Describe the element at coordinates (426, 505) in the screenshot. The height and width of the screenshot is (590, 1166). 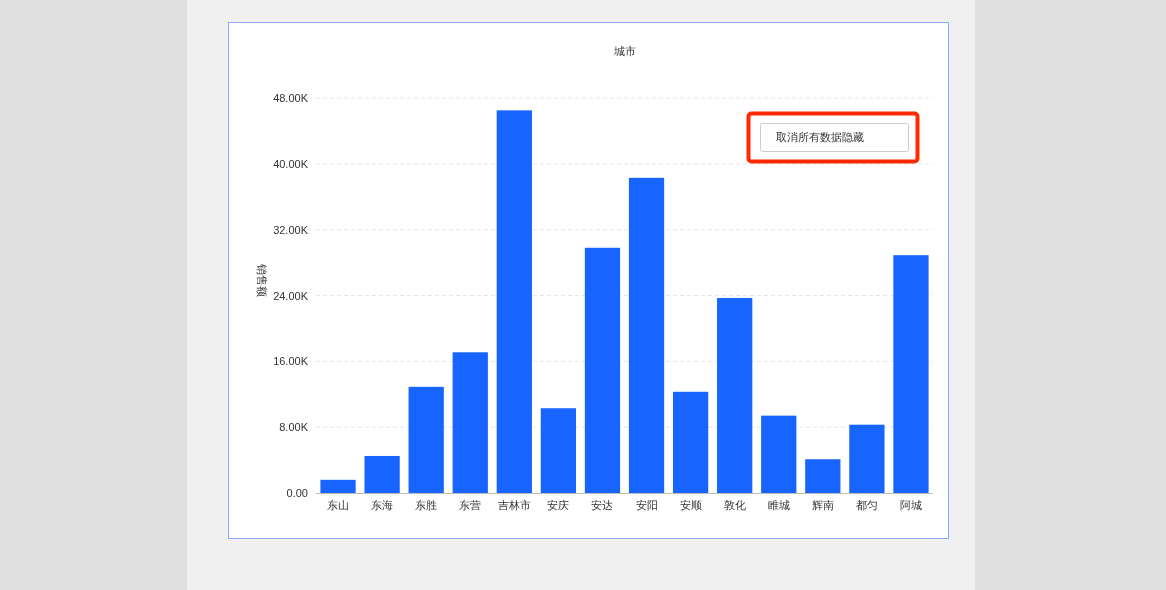
I see `x-tick-label: 东胜` at that location.